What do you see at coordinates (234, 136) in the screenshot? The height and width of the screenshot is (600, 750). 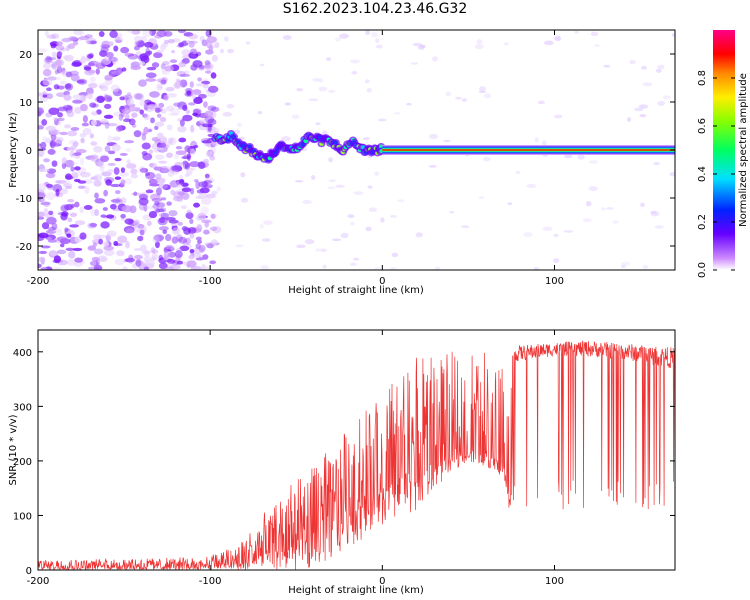 I see `spectrogram-trace-core` at bounding box center [234, 136].